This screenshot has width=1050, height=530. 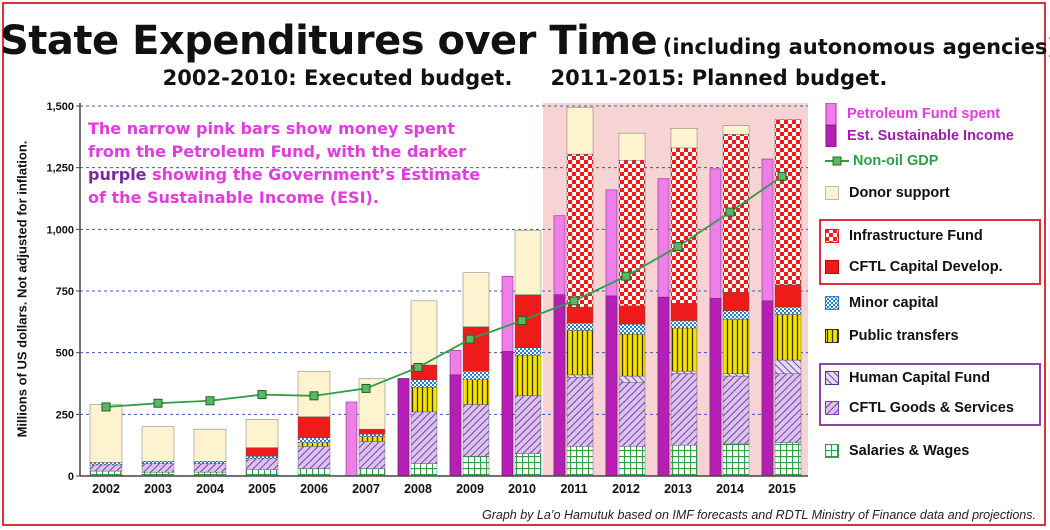 I want to click on legend-capdev-label: CFTL Capital Develop., so click(x=926, y=267).